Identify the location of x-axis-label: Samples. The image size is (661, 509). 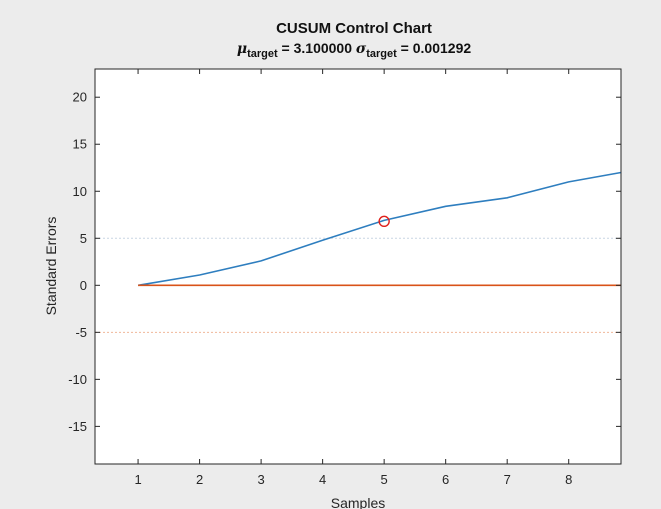
(358, 502).